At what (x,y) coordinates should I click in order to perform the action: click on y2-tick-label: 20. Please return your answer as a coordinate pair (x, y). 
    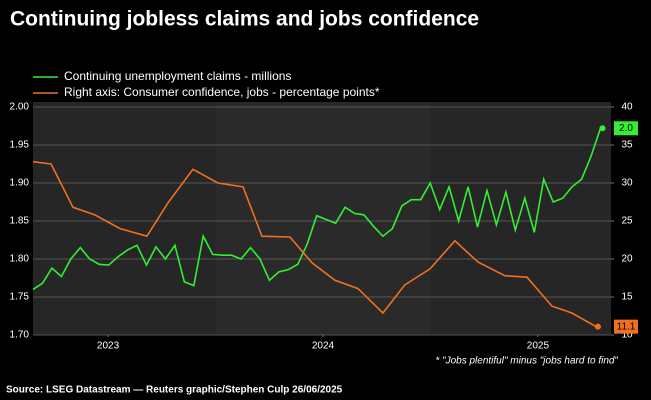
    Looking at the image, I should click on (627, 259).